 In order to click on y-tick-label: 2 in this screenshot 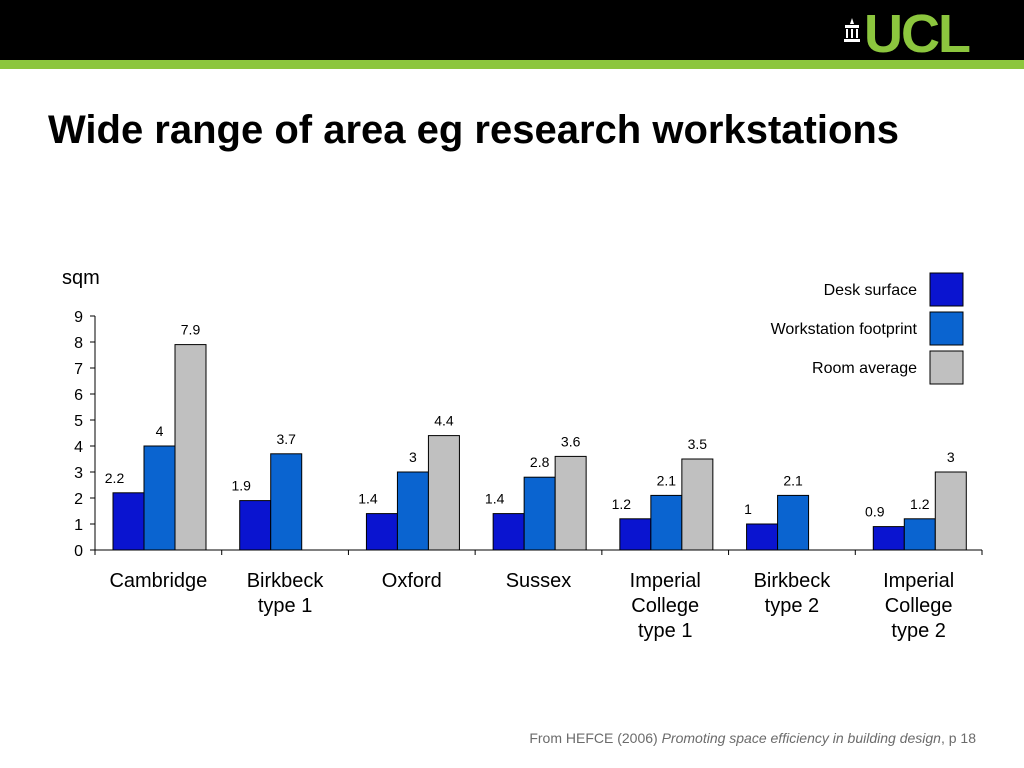, I will do `click(78, 499)`.